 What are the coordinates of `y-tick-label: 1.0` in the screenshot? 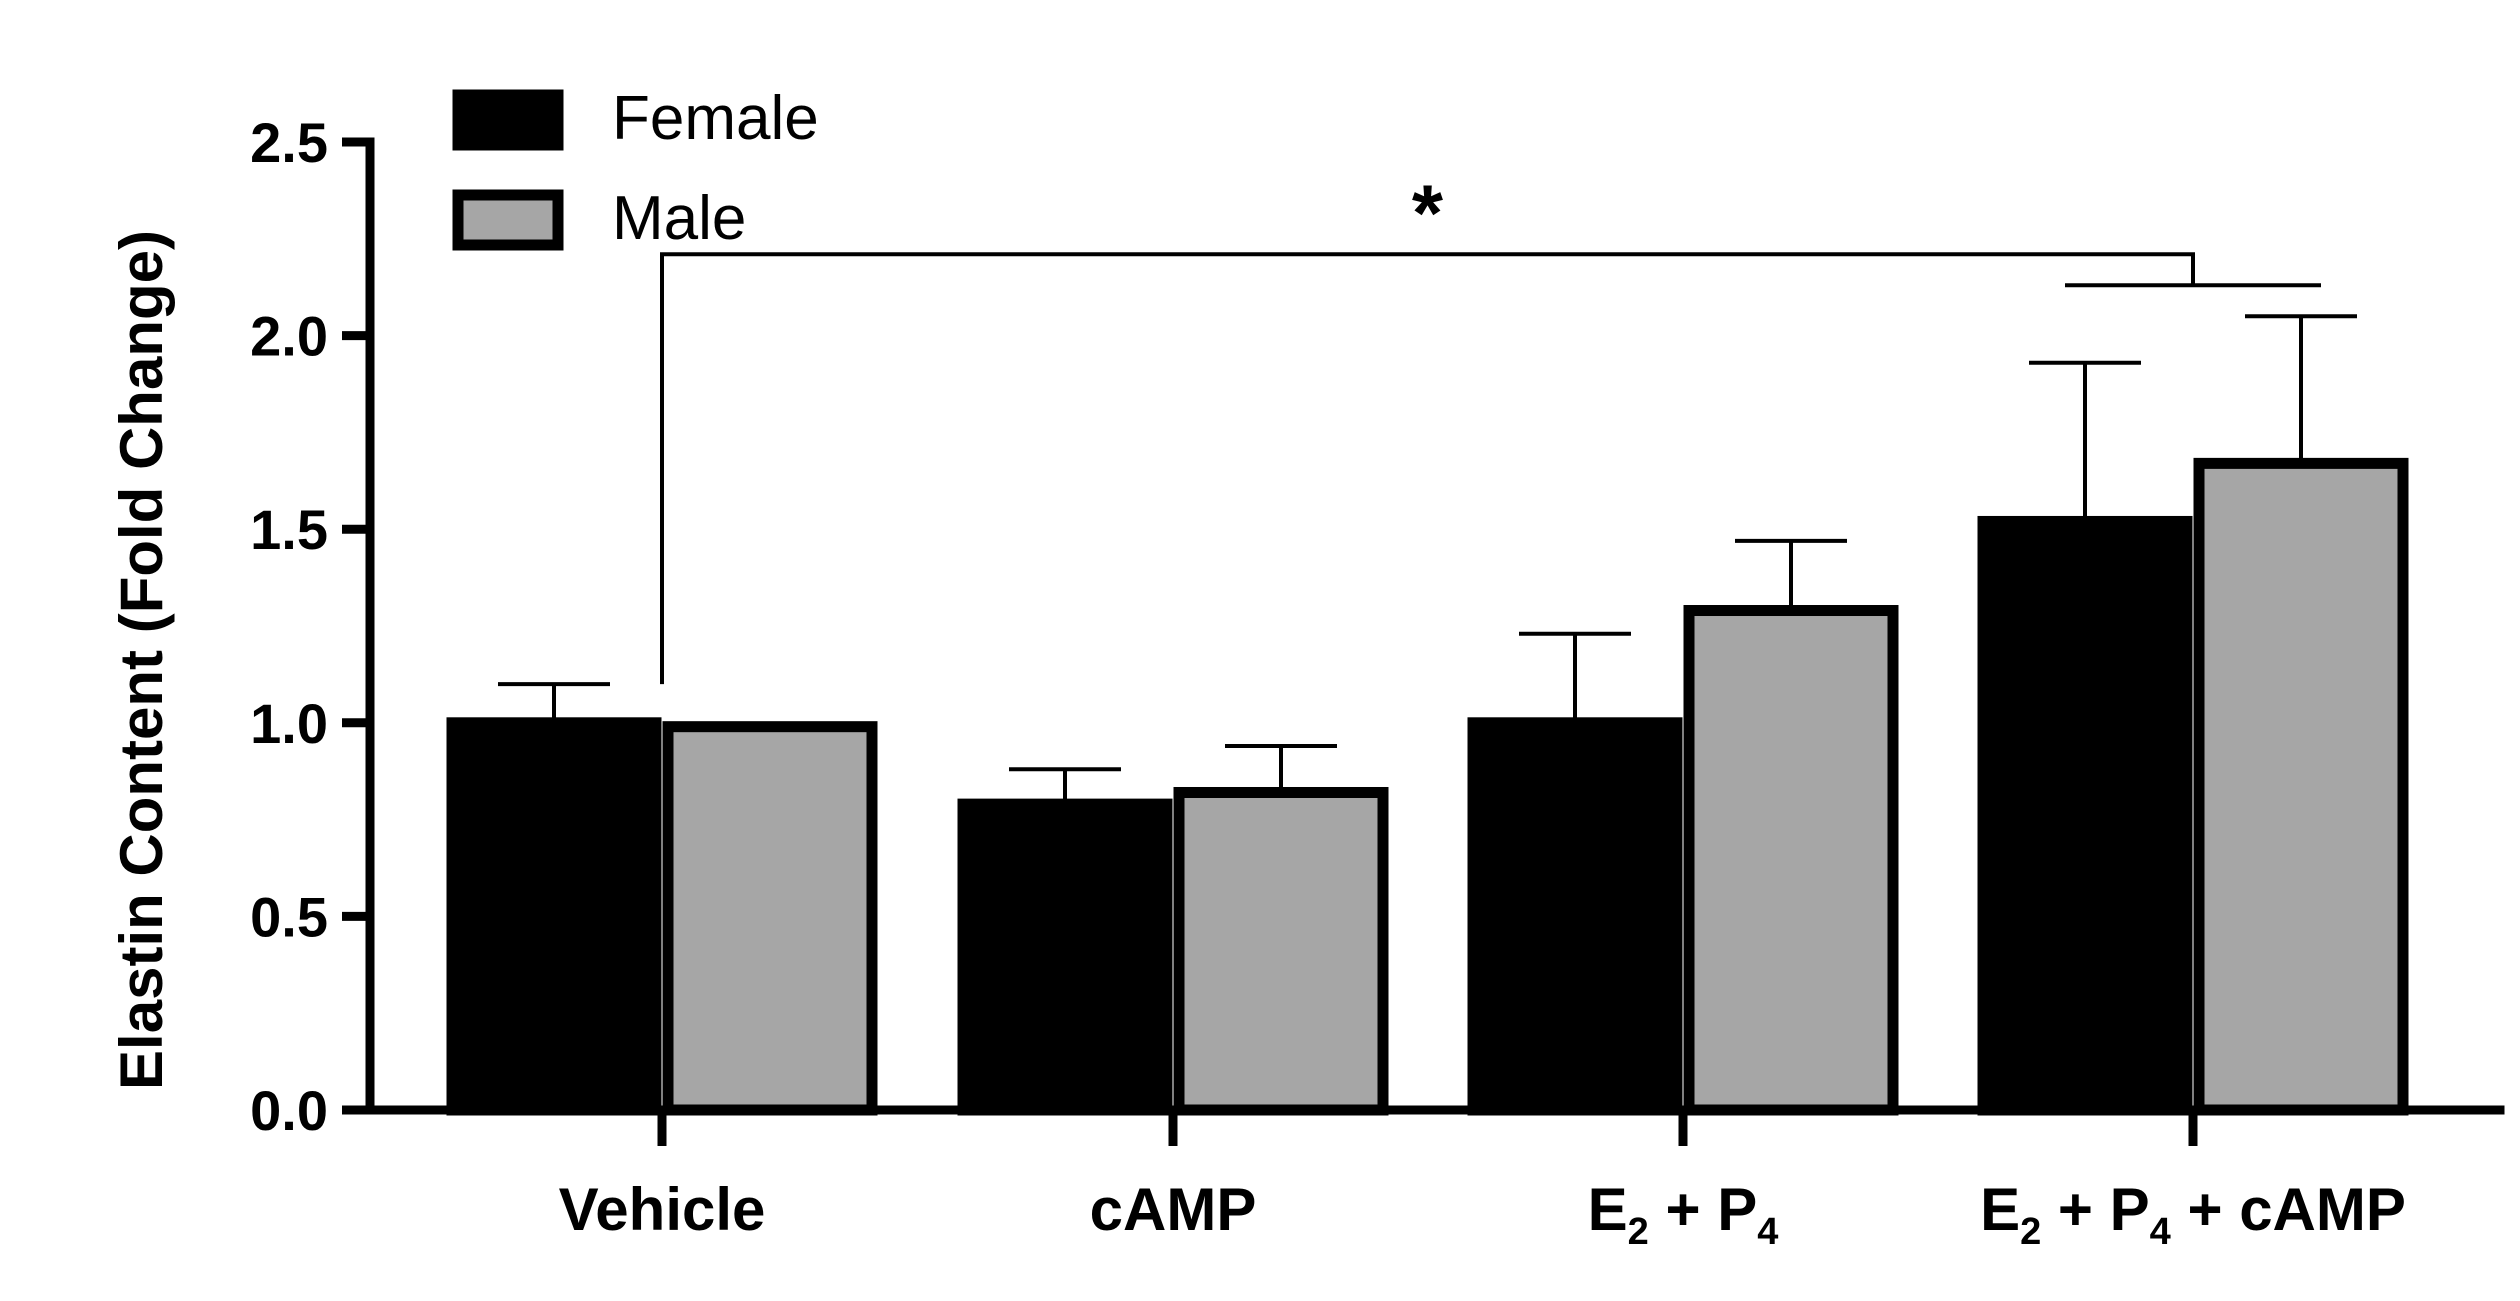 It's located at (289, 723).